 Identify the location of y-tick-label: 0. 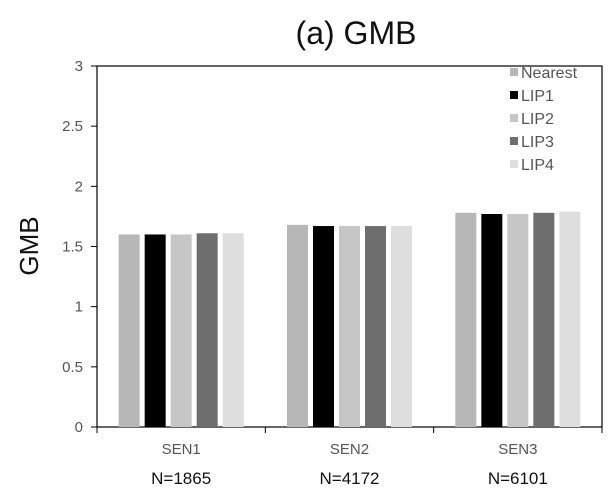
(79, 427).